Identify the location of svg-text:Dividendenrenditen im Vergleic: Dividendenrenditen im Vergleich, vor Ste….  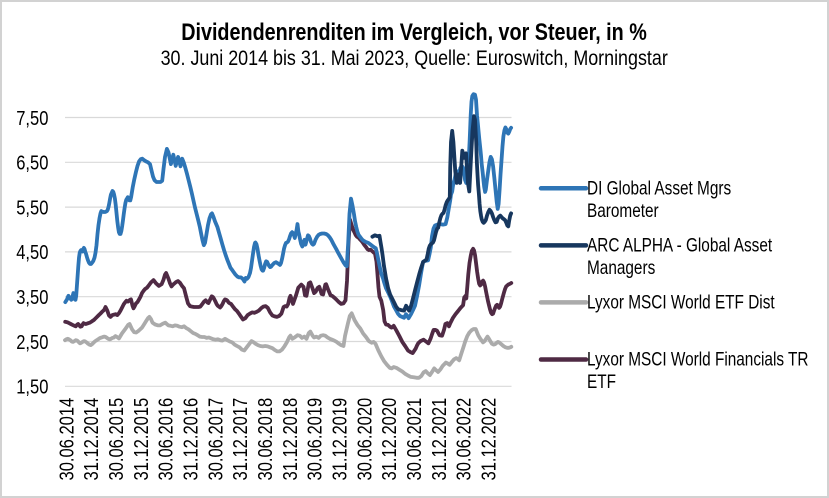
(414, 32).